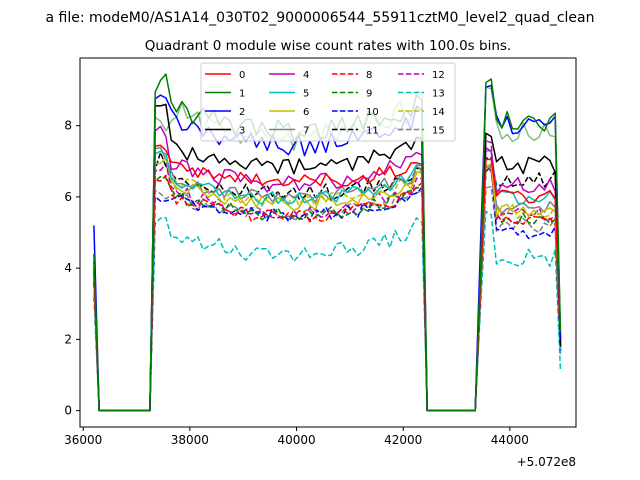  What do you see at coordinates (372, 112) in the screenshot?
I see `legend-label: 10` at bounding box center [372, 112].